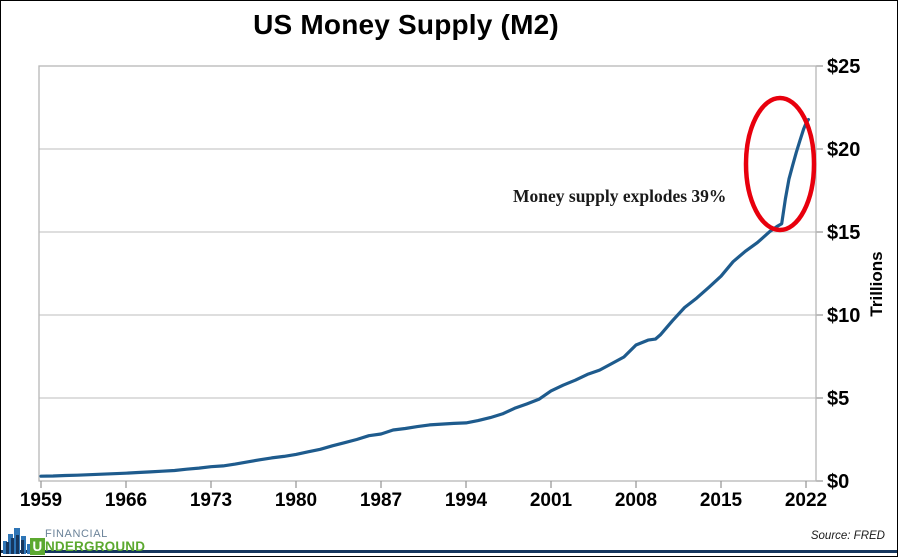  I want to click on x-tick-label: 1994, so click(466, 500).